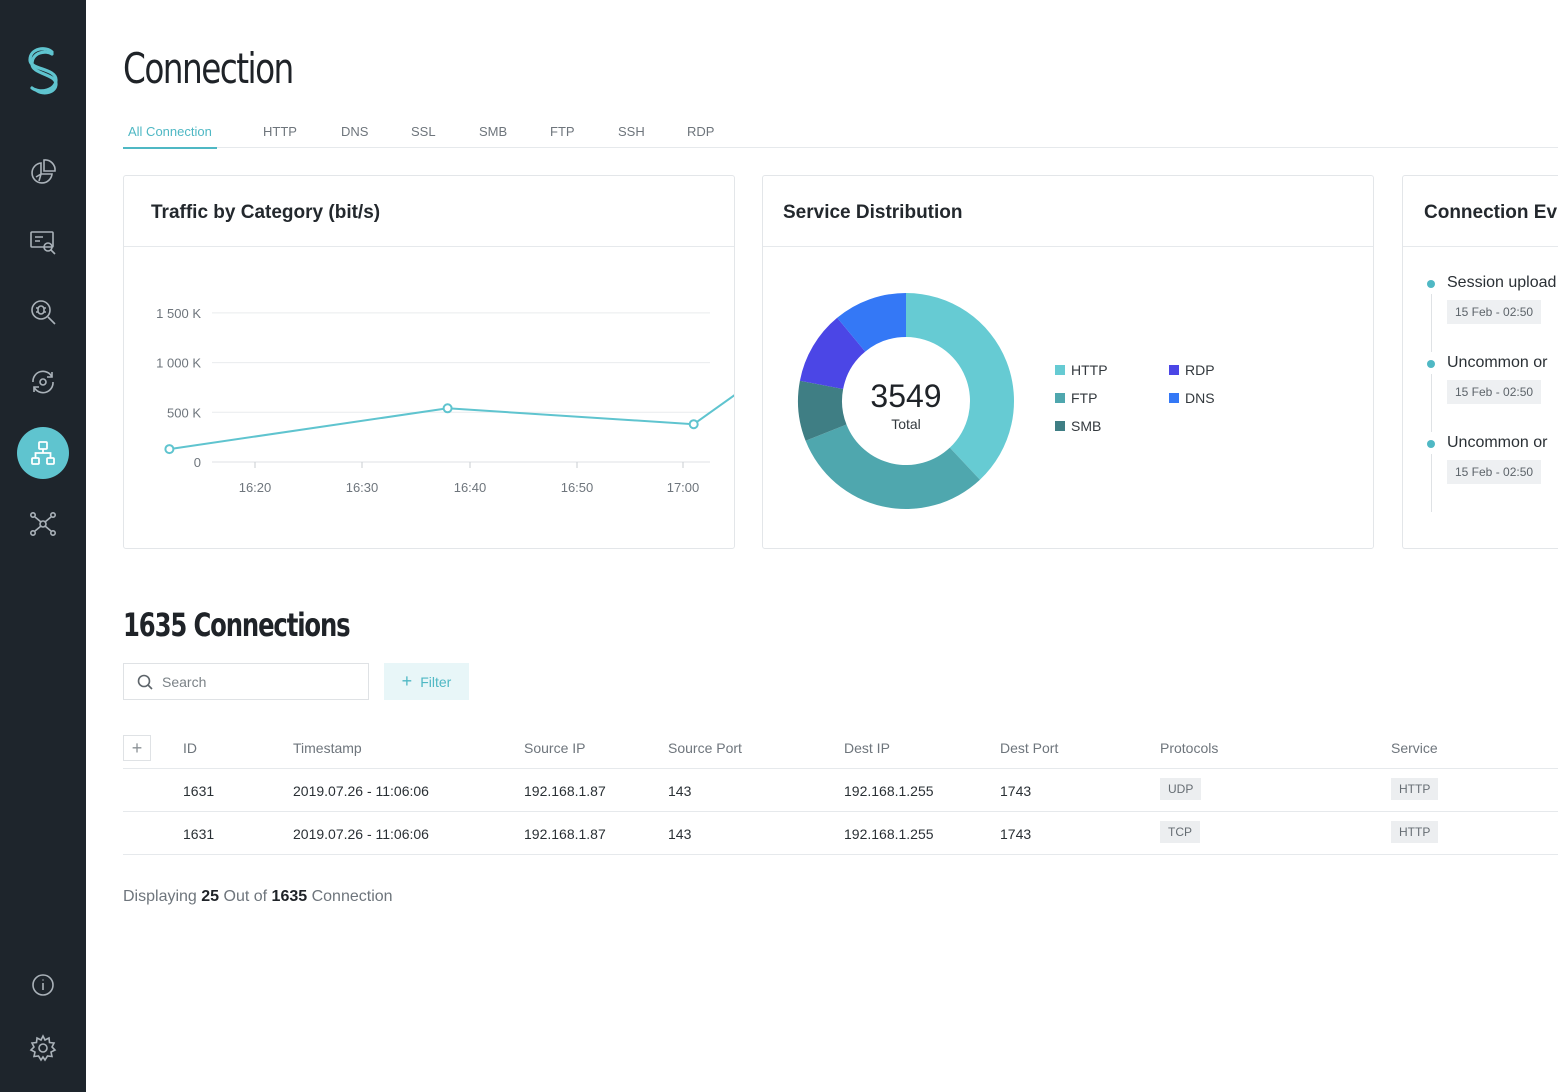 The height and width of the screenshot is (1092, 1558). I want to click on cell-source-port: 143, so click(680, 791).